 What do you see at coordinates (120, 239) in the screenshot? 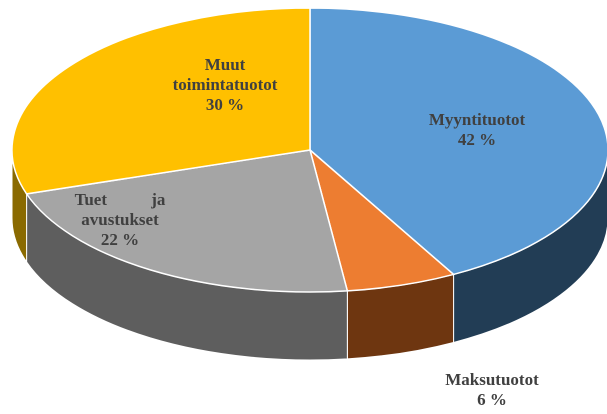
I see `value-label: 22 %` at bounding box center [120, 239].